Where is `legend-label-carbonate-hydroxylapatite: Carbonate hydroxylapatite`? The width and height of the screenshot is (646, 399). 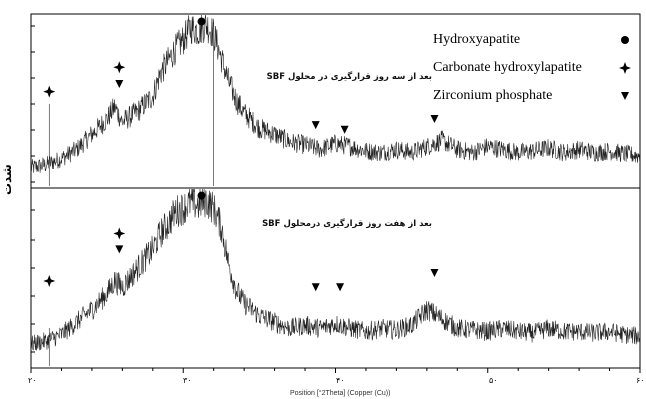
legend-label-carbonate-hydroxylapatite: Carbonate hydroxylapatite is located at coordinates (507, 67).